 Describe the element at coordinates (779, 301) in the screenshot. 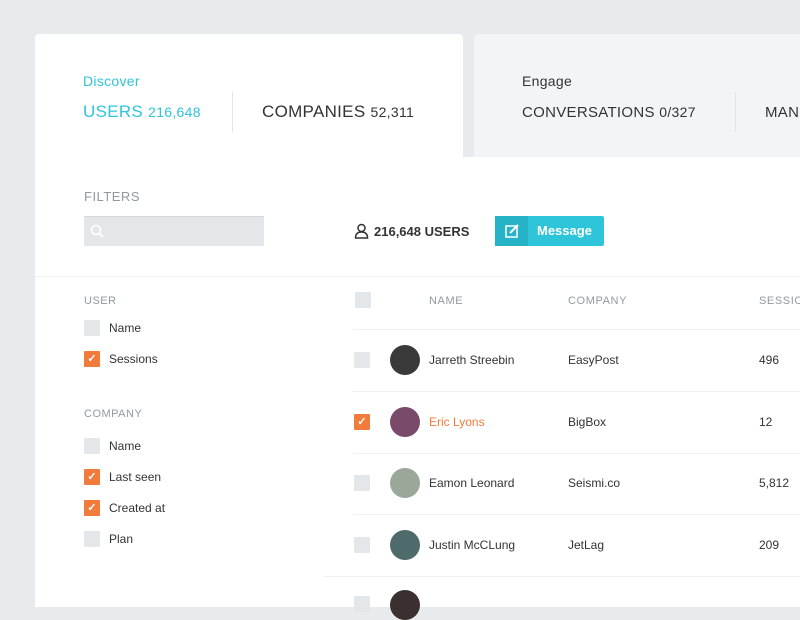

I see `column-header-sessions: SESSIO` at that location.